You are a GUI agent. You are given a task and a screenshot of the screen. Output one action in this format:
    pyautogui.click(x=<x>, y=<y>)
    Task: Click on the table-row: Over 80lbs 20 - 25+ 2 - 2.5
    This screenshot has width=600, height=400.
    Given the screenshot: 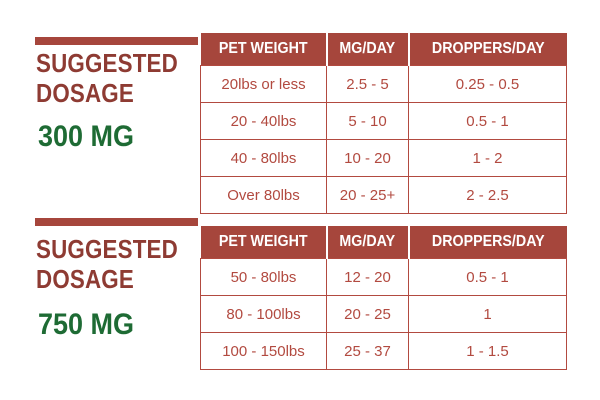 What is the action you would take?
    pyautogui.click(x=383, y=195)
    